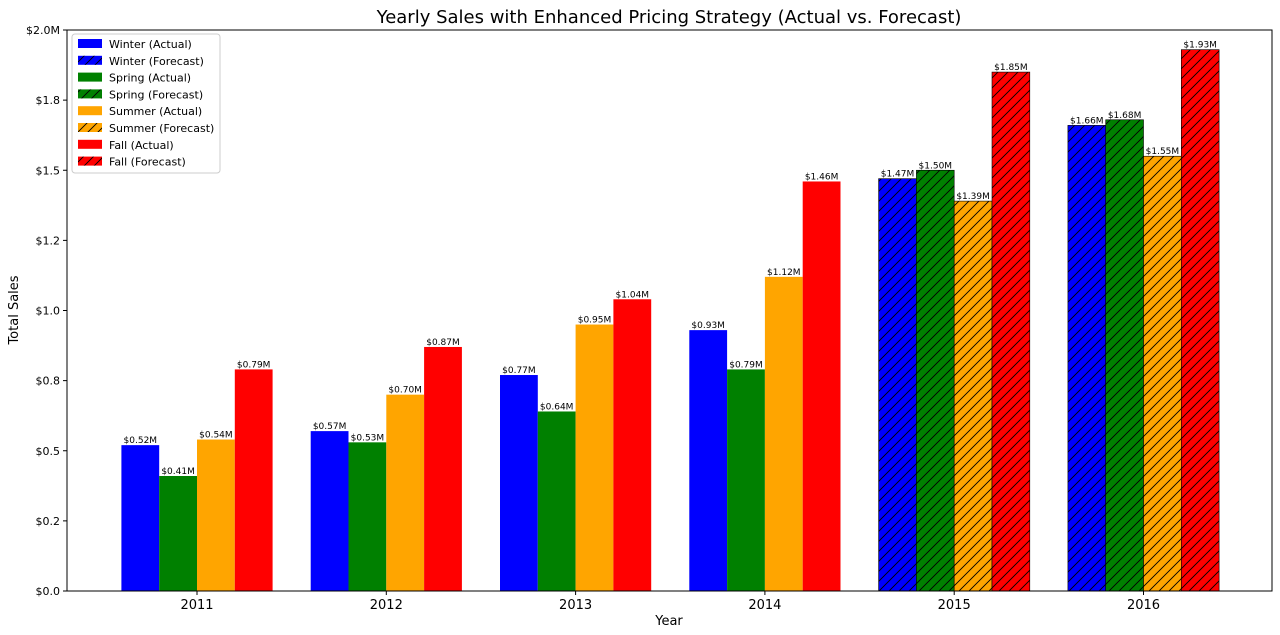  Describe the element at coordinates (519, 371) in the screenshot. I see `bar-value-label: $0.77M` at that location.